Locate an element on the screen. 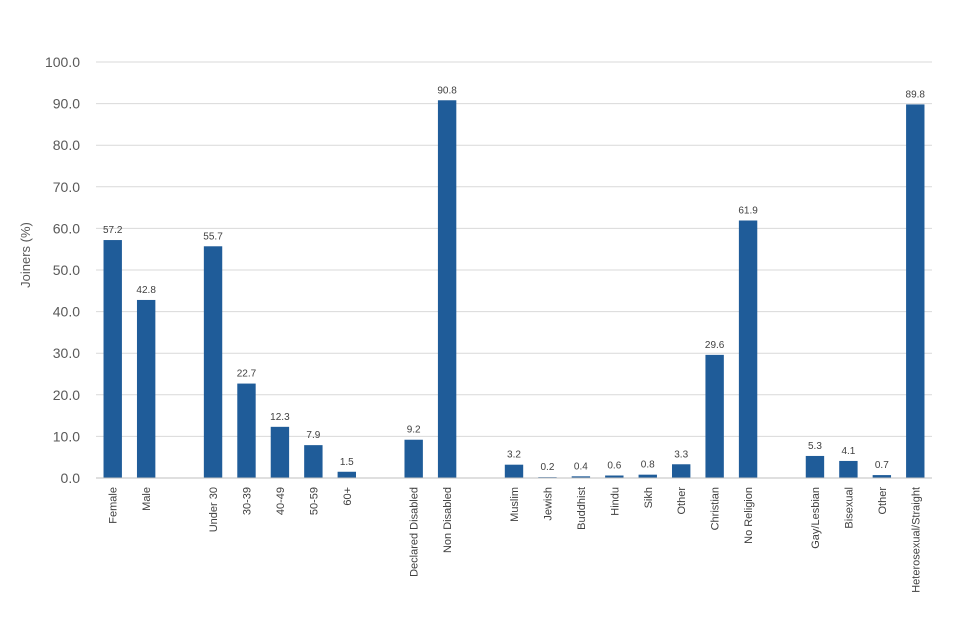  y-tick-label: 30.0 is located at coordinates (66, 353).